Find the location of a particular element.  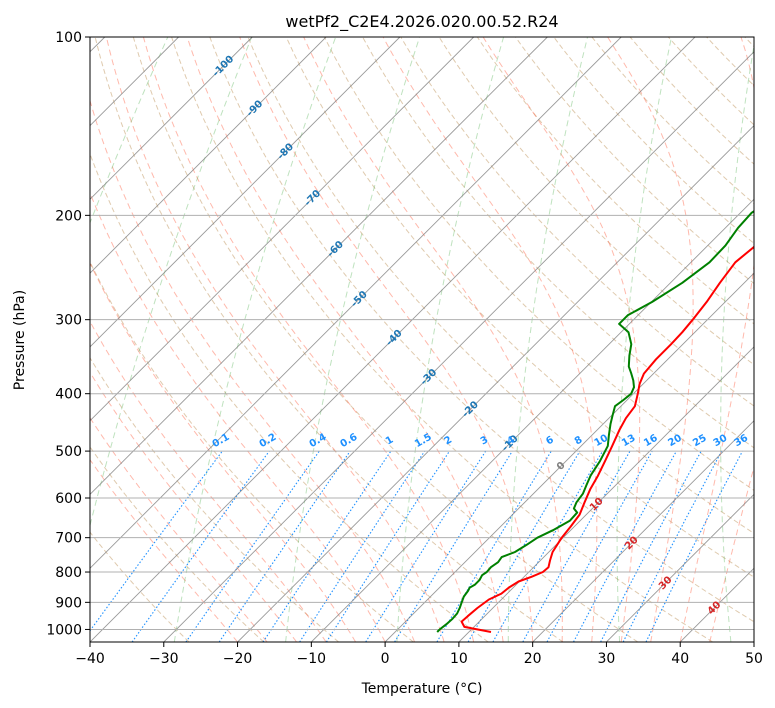

y-tick-label: 900 is located at coordinates (68, 603).